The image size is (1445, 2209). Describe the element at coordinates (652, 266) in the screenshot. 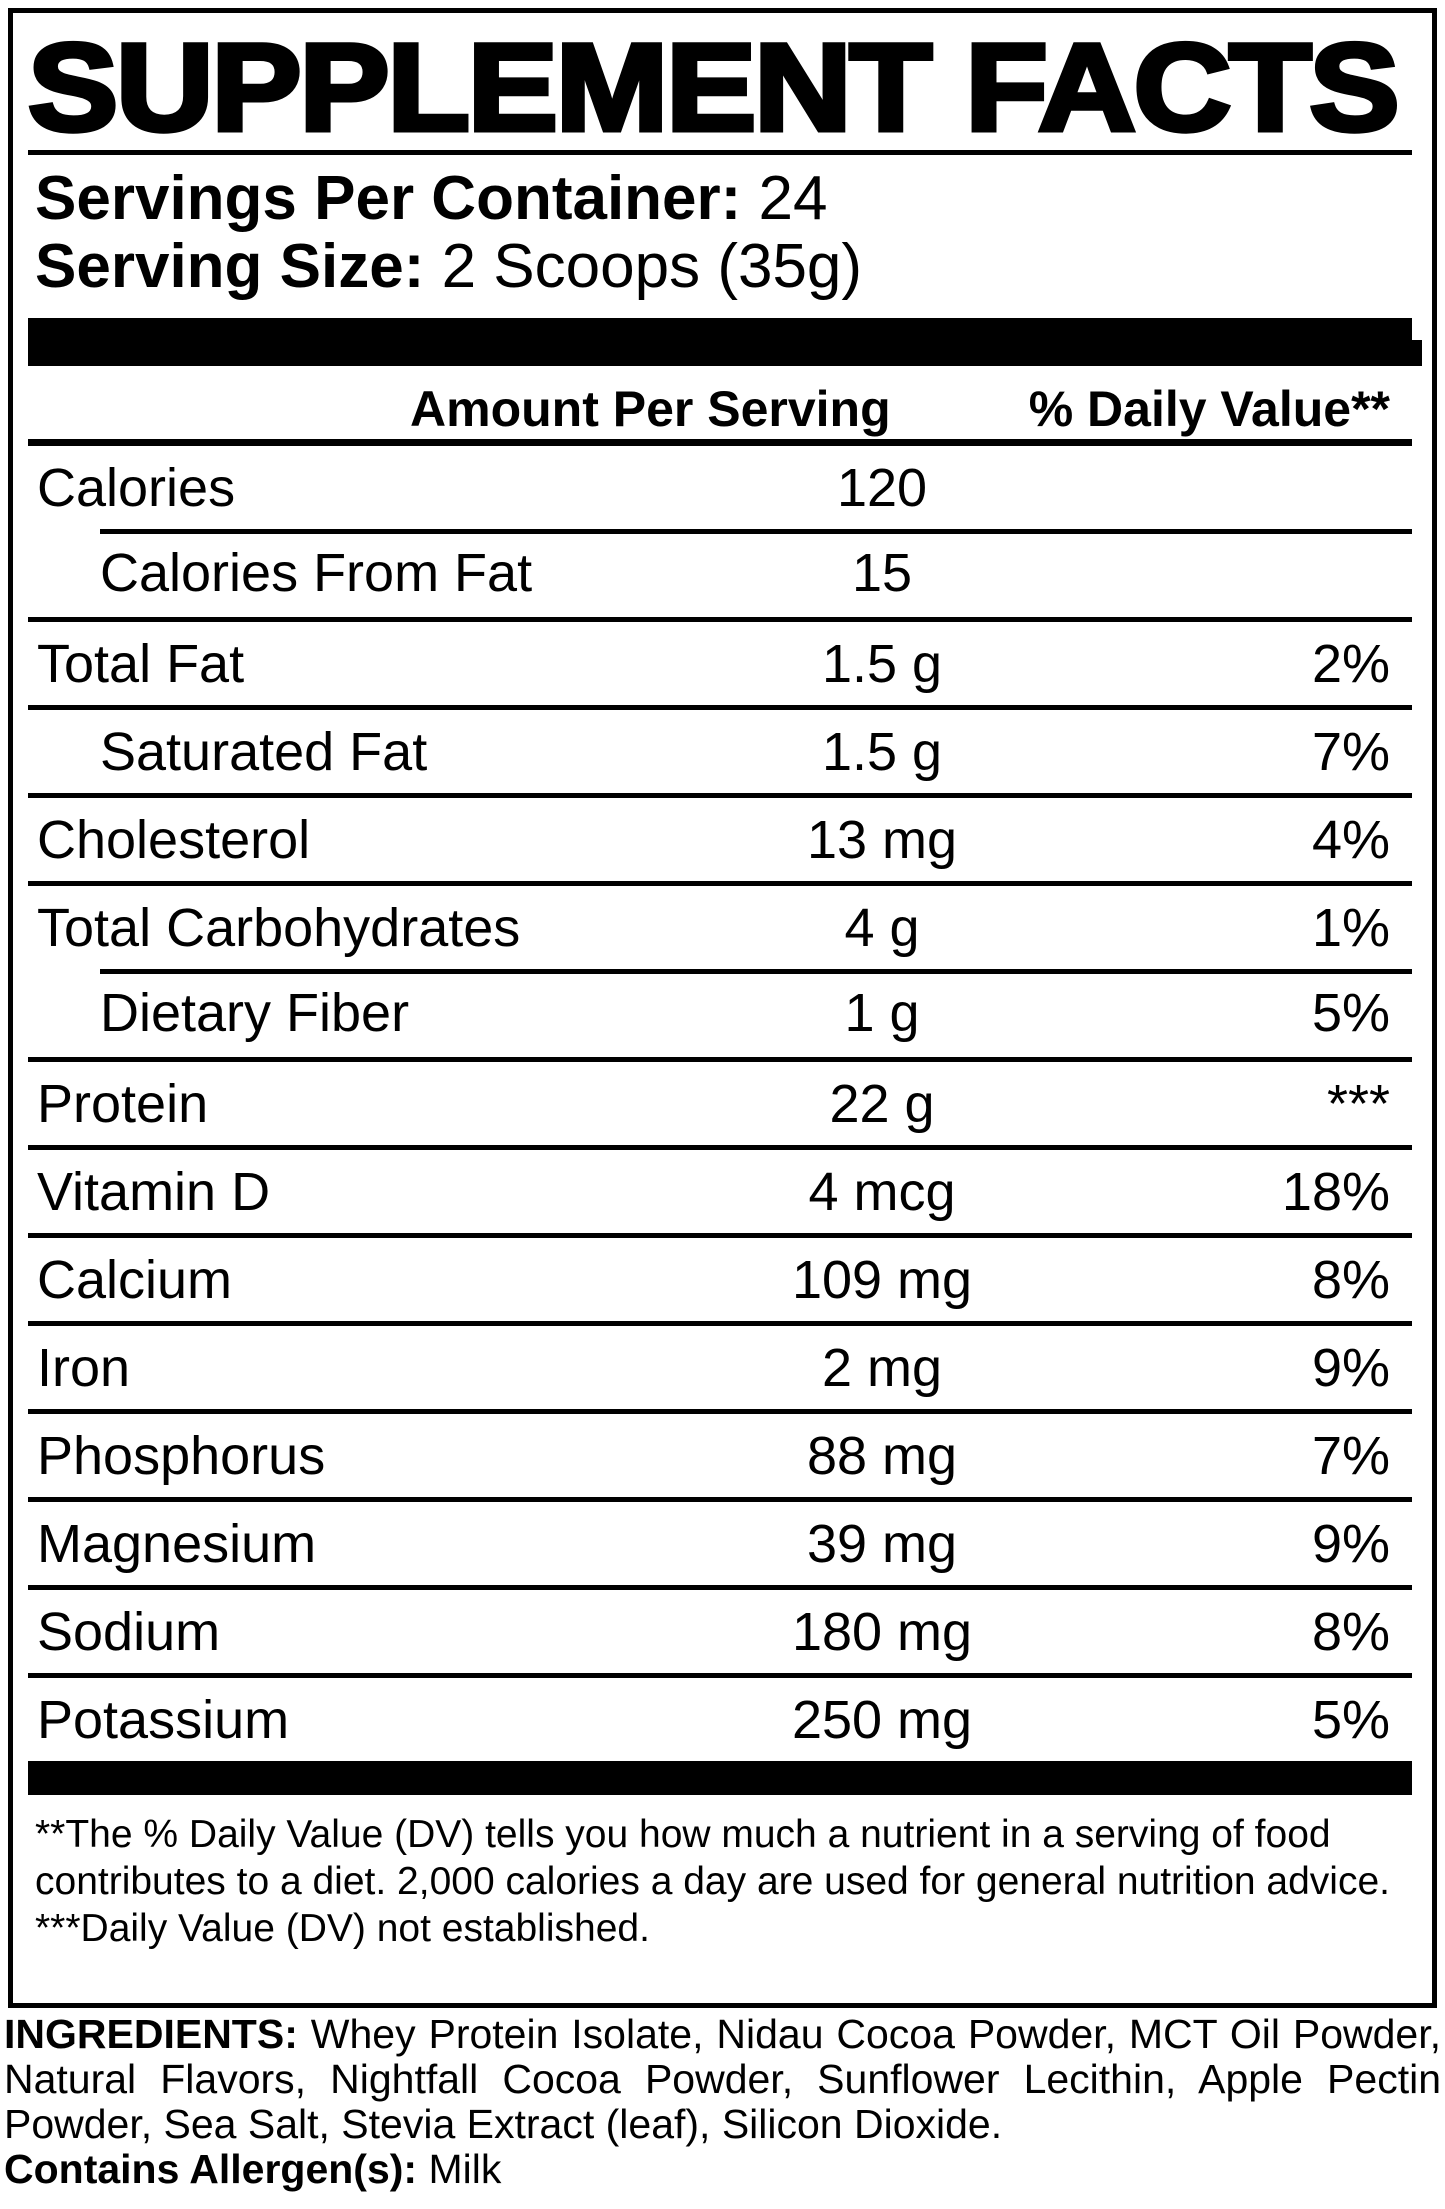

I see `serving-size-value: 2 Scoops (35g)` at that location.